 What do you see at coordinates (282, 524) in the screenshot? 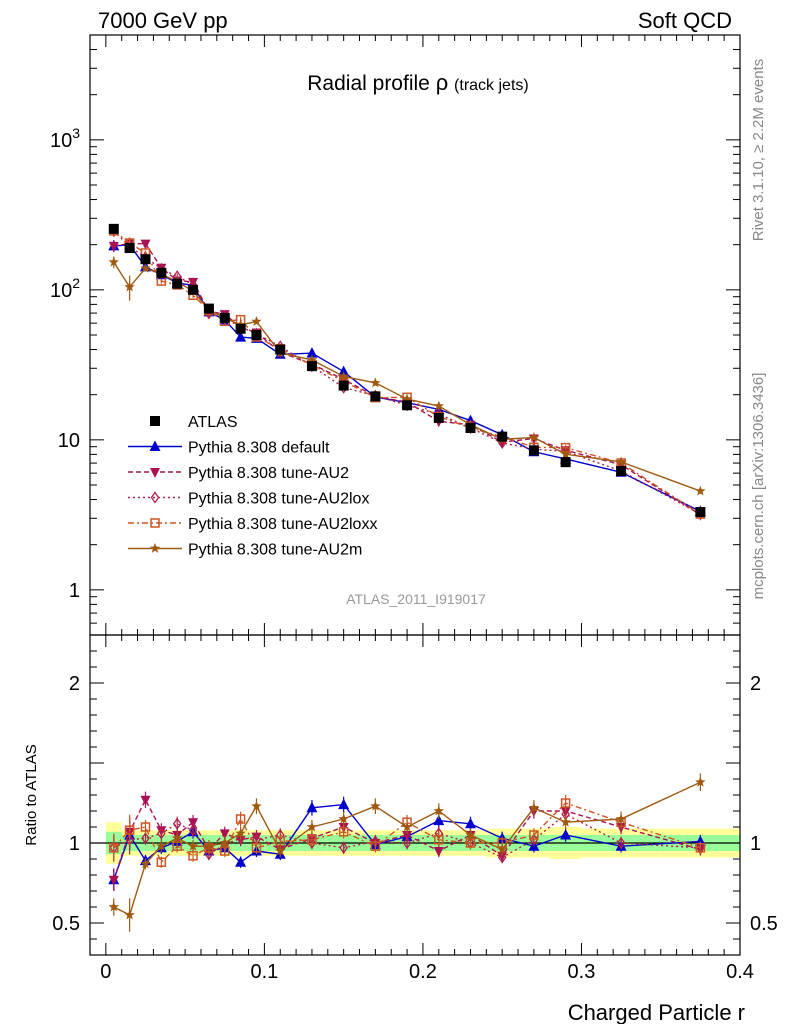
I see `legend-item-3-label: Pythia 8.308 tune-AU2loxx` at bounding box center [282, 524].